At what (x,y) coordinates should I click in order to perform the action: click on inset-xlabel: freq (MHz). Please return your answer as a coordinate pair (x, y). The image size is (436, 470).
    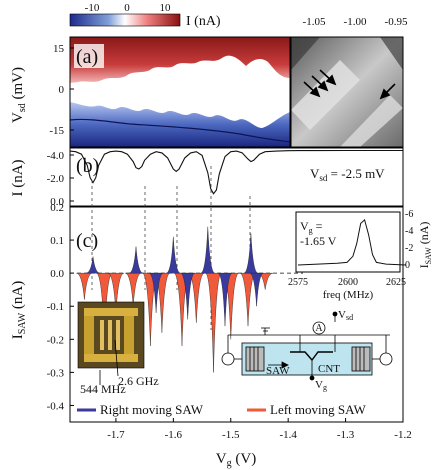
    Looking at the image, I should click on (348, 295).